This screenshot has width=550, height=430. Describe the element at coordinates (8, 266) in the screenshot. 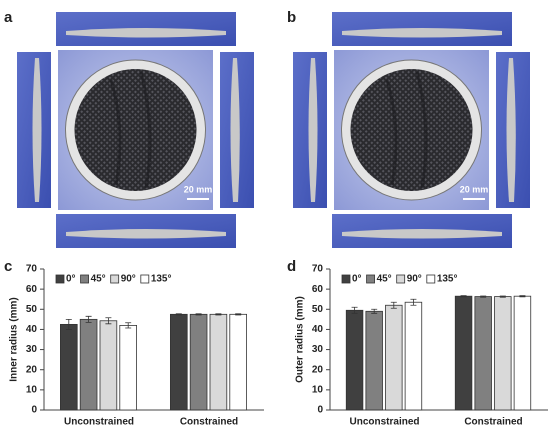

I see `panel-label: c` at that location.